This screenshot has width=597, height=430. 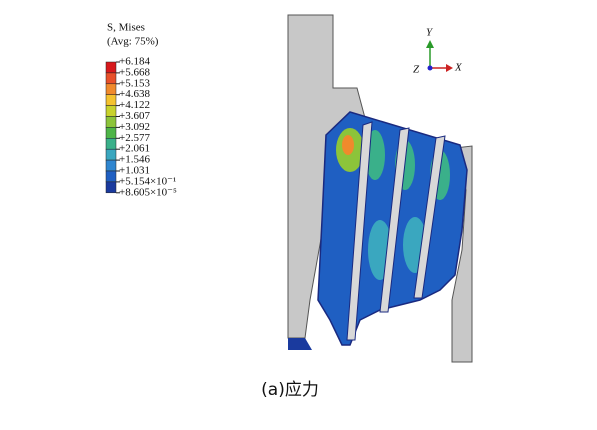 What do you see at coordinates (348, 145) in the screenshot?
I see `contour-peak` at bounding box center [348, 145].